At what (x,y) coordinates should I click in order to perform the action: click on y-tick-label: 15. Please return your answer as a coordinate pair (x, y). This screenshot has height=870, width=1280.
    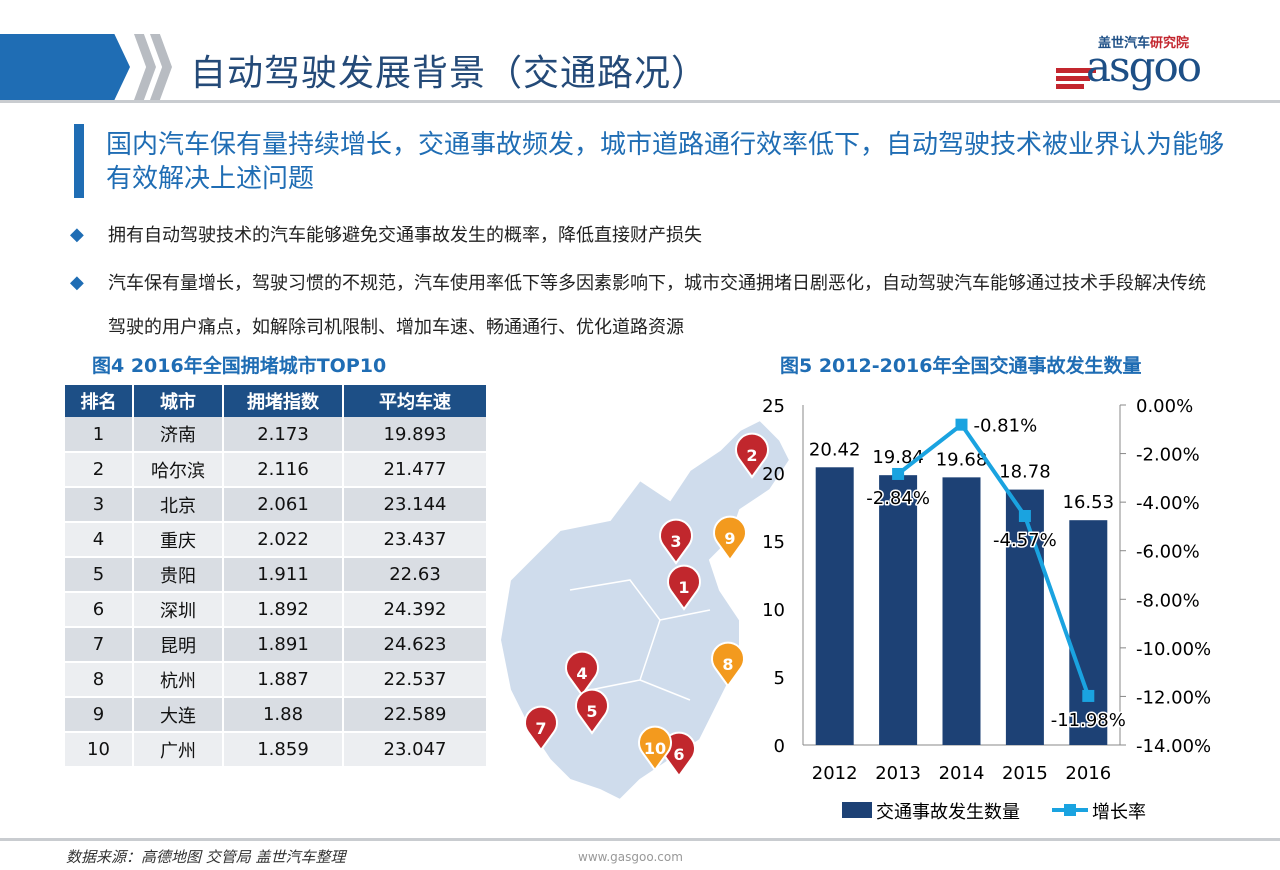
    Looking at the image, I should click on (773, 542).